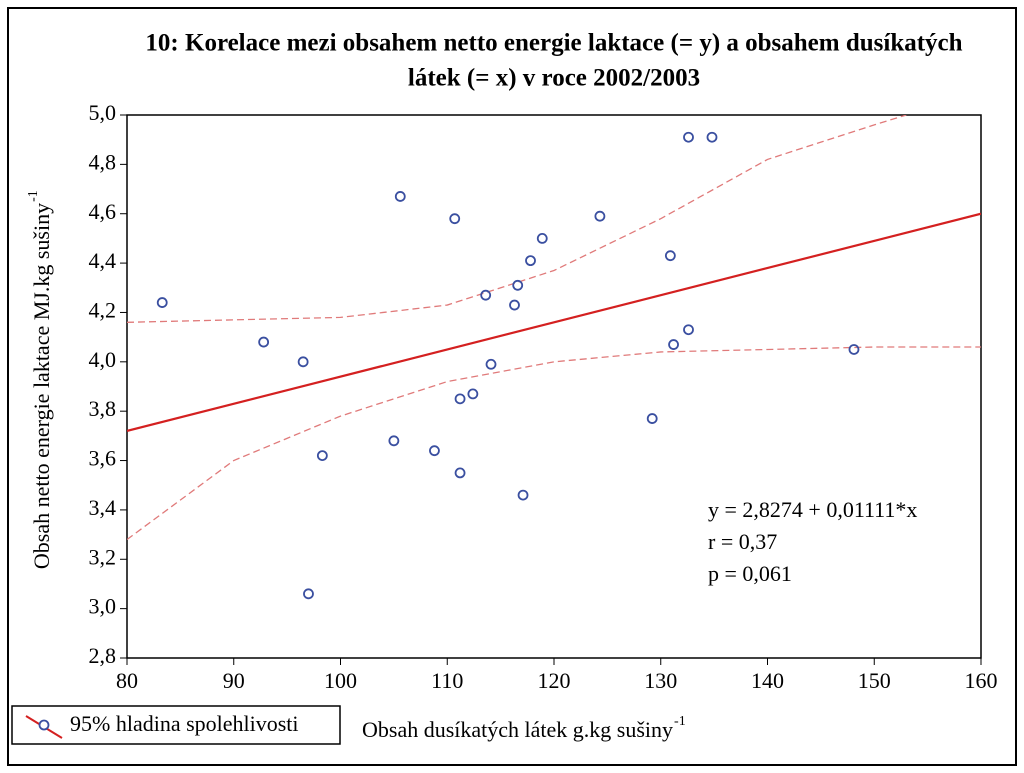  What do you see at coordinates (103, 310) in the screenshot?
I see `y-tick-label: 4,2` at bounding box center [103, 310].